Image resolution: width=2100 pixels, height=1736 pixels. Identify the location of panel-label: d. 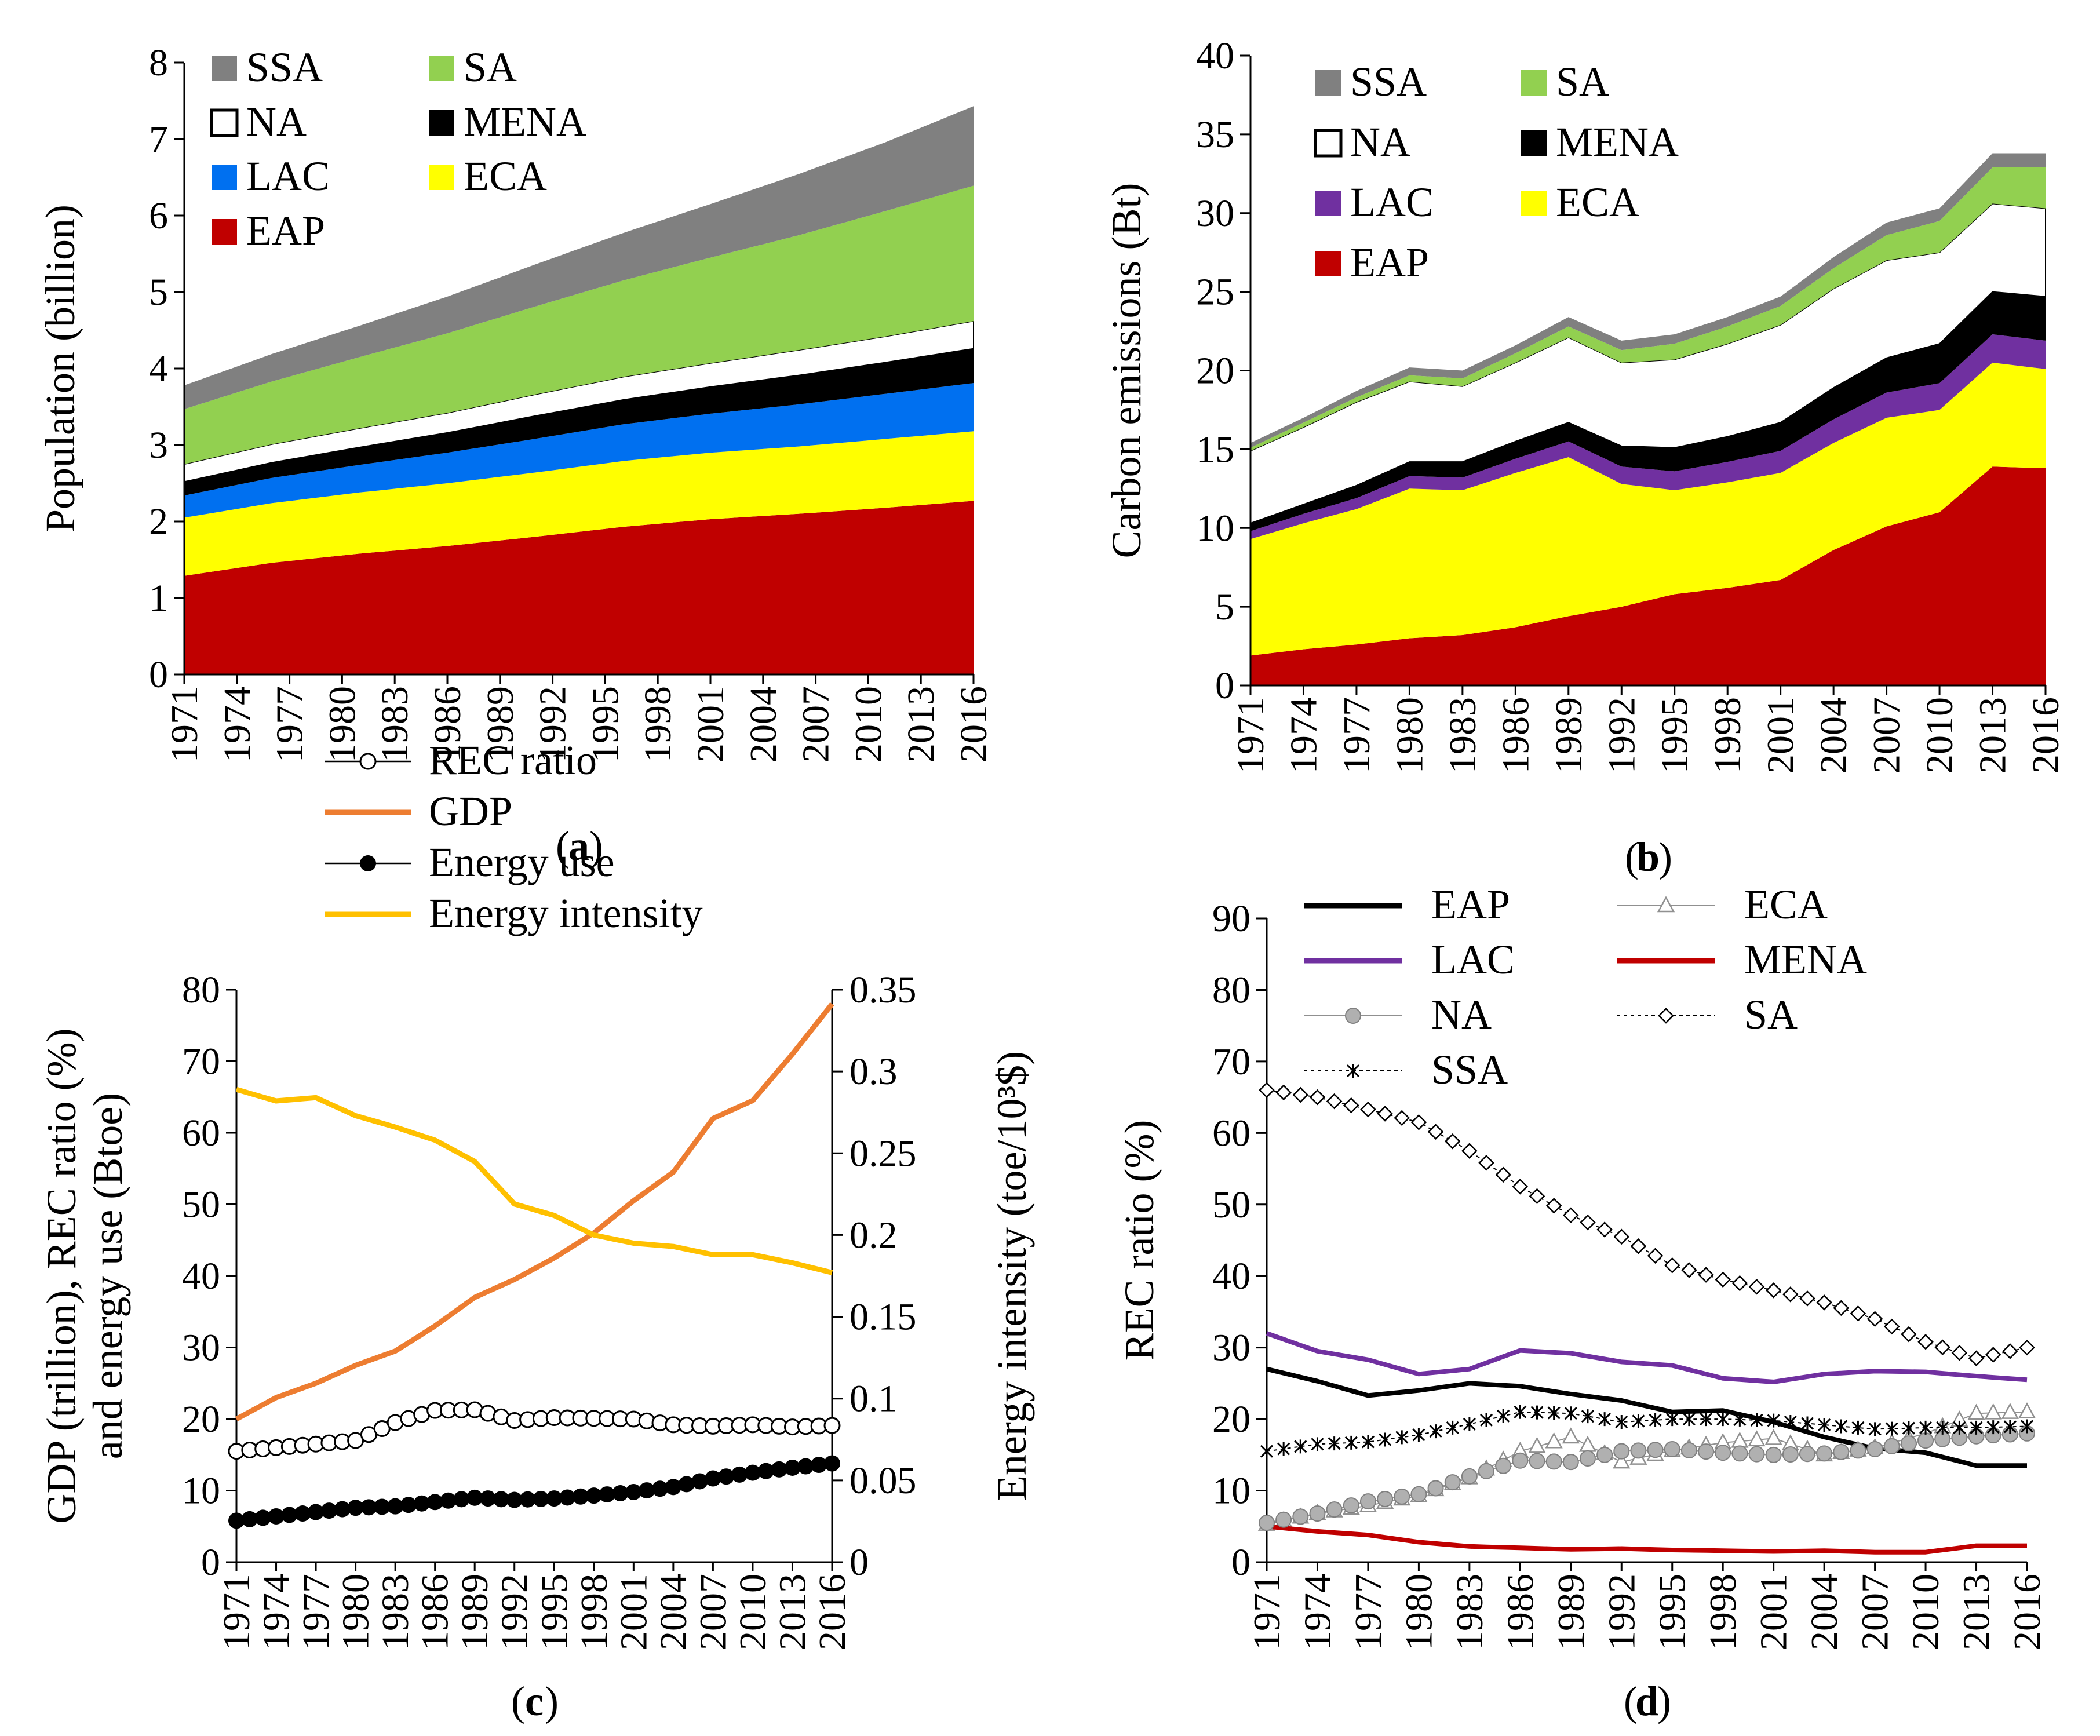
(1646, 1701).